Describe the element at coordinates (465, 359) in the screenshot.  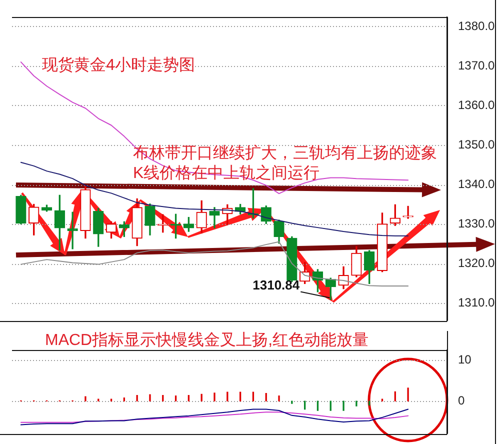
I see `y-tick-label: 10` at that location.